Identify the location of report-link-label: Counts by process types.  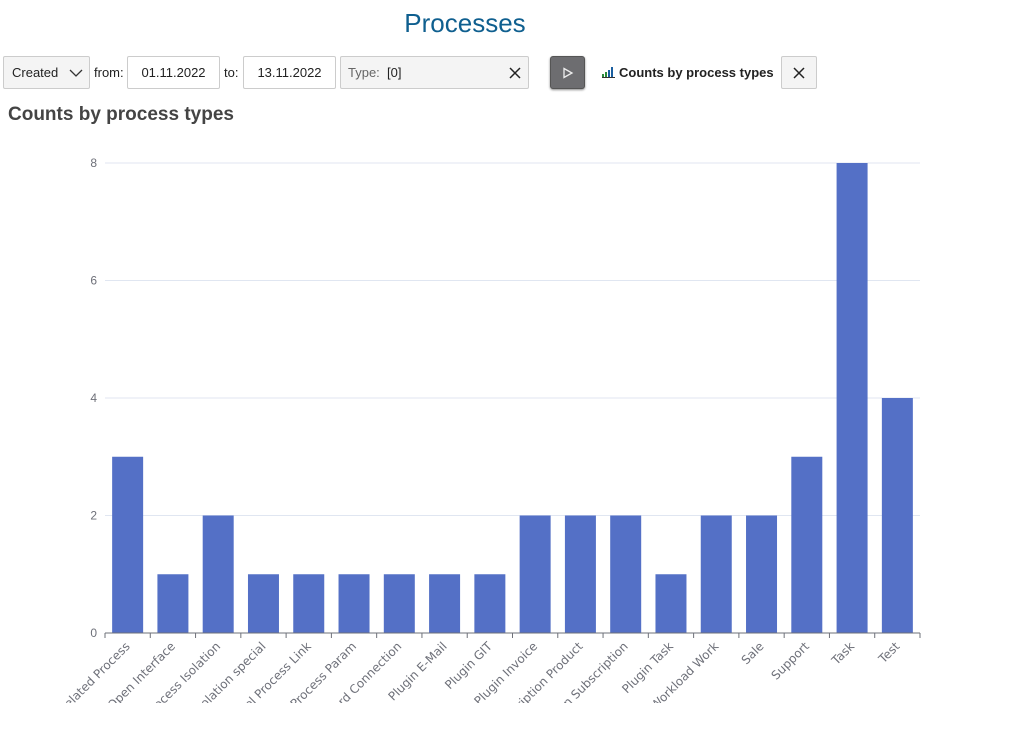
(696, 72).